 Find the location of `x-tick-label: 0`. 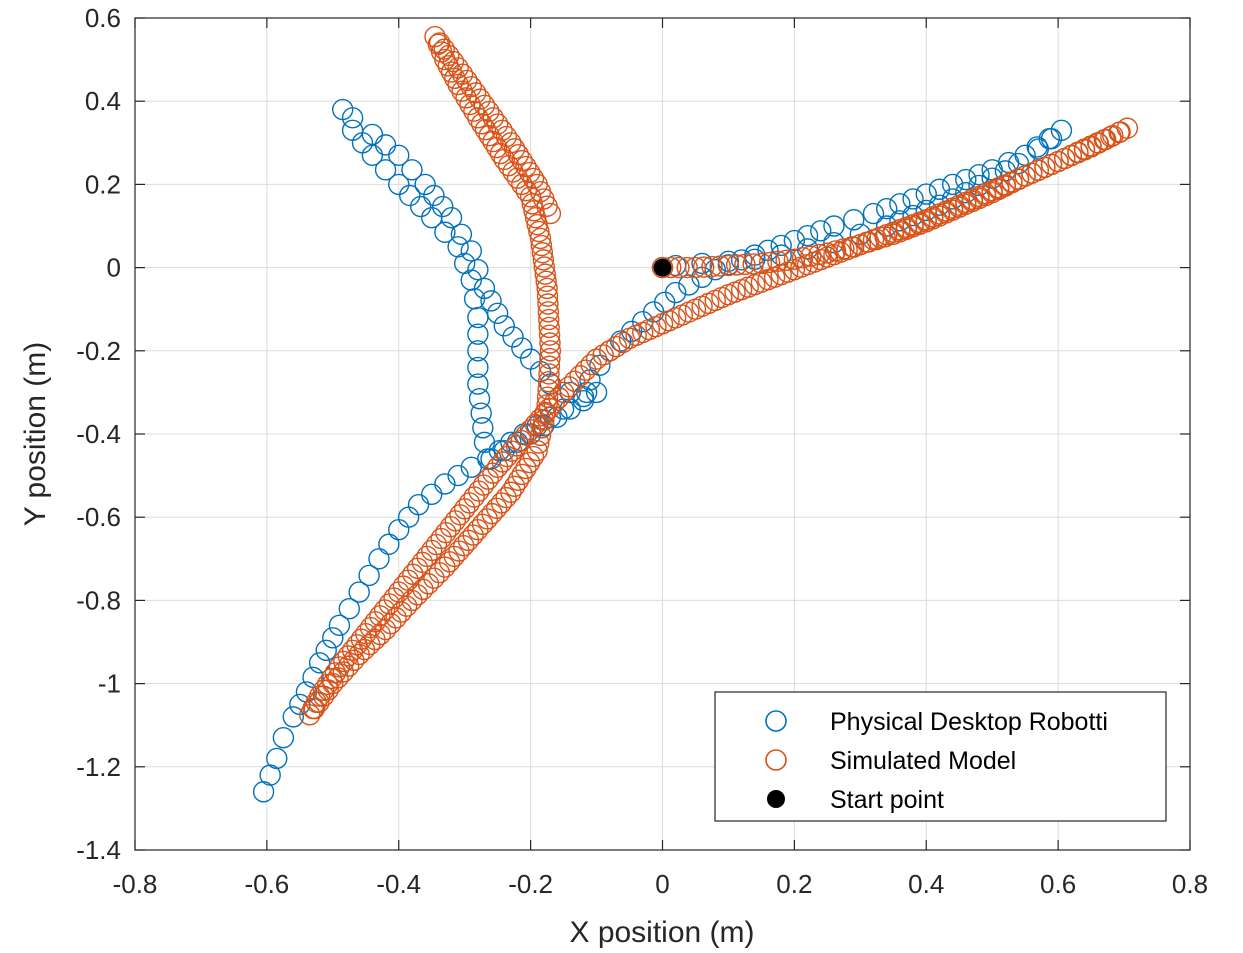

x-tick-label: 0 is located at coordinates (662, 884).